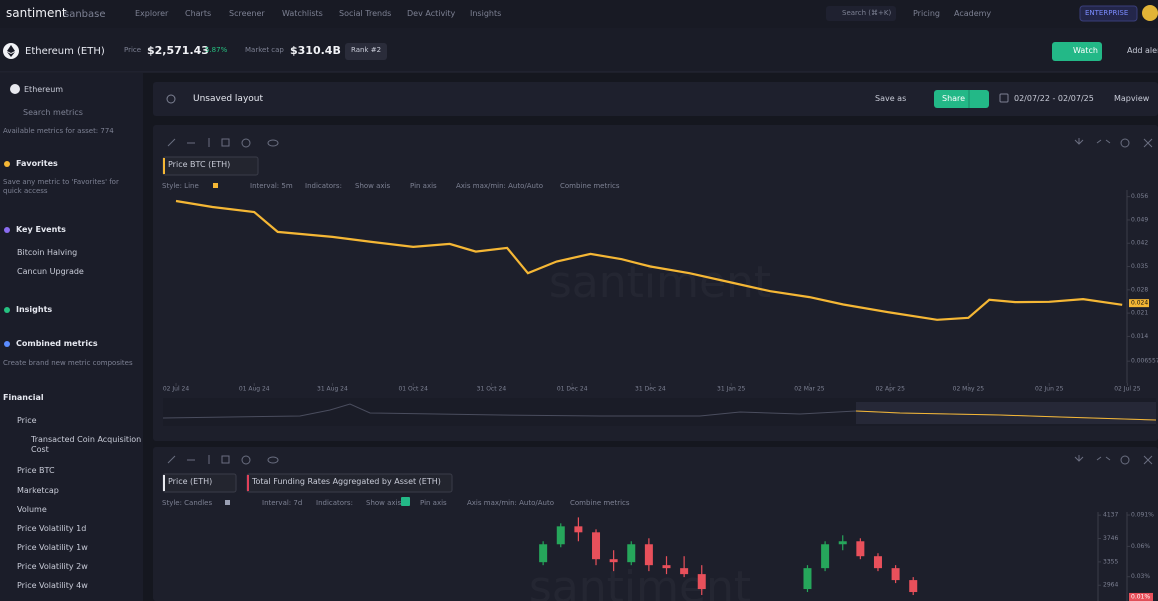  I want to click on nav-link: Charts, so click(198, 13).